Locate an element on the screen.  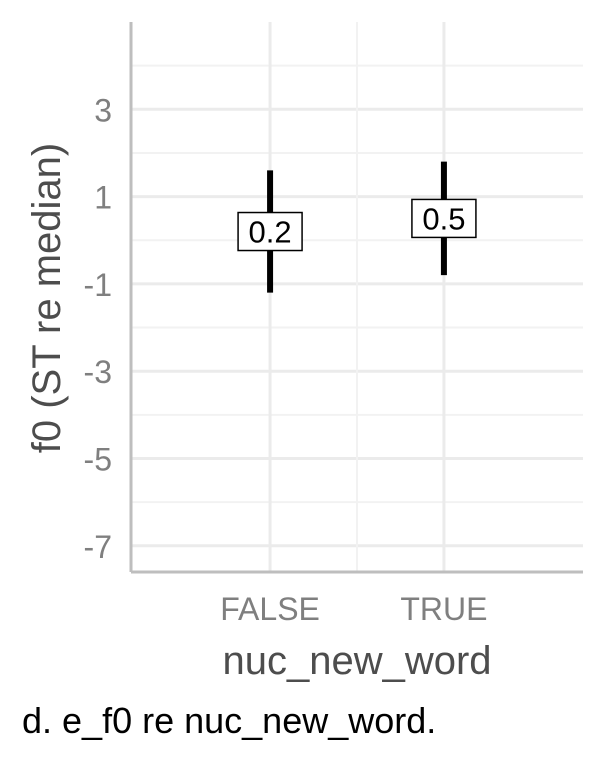
y-tick-label: 3 is located at coordinates (103, 110).